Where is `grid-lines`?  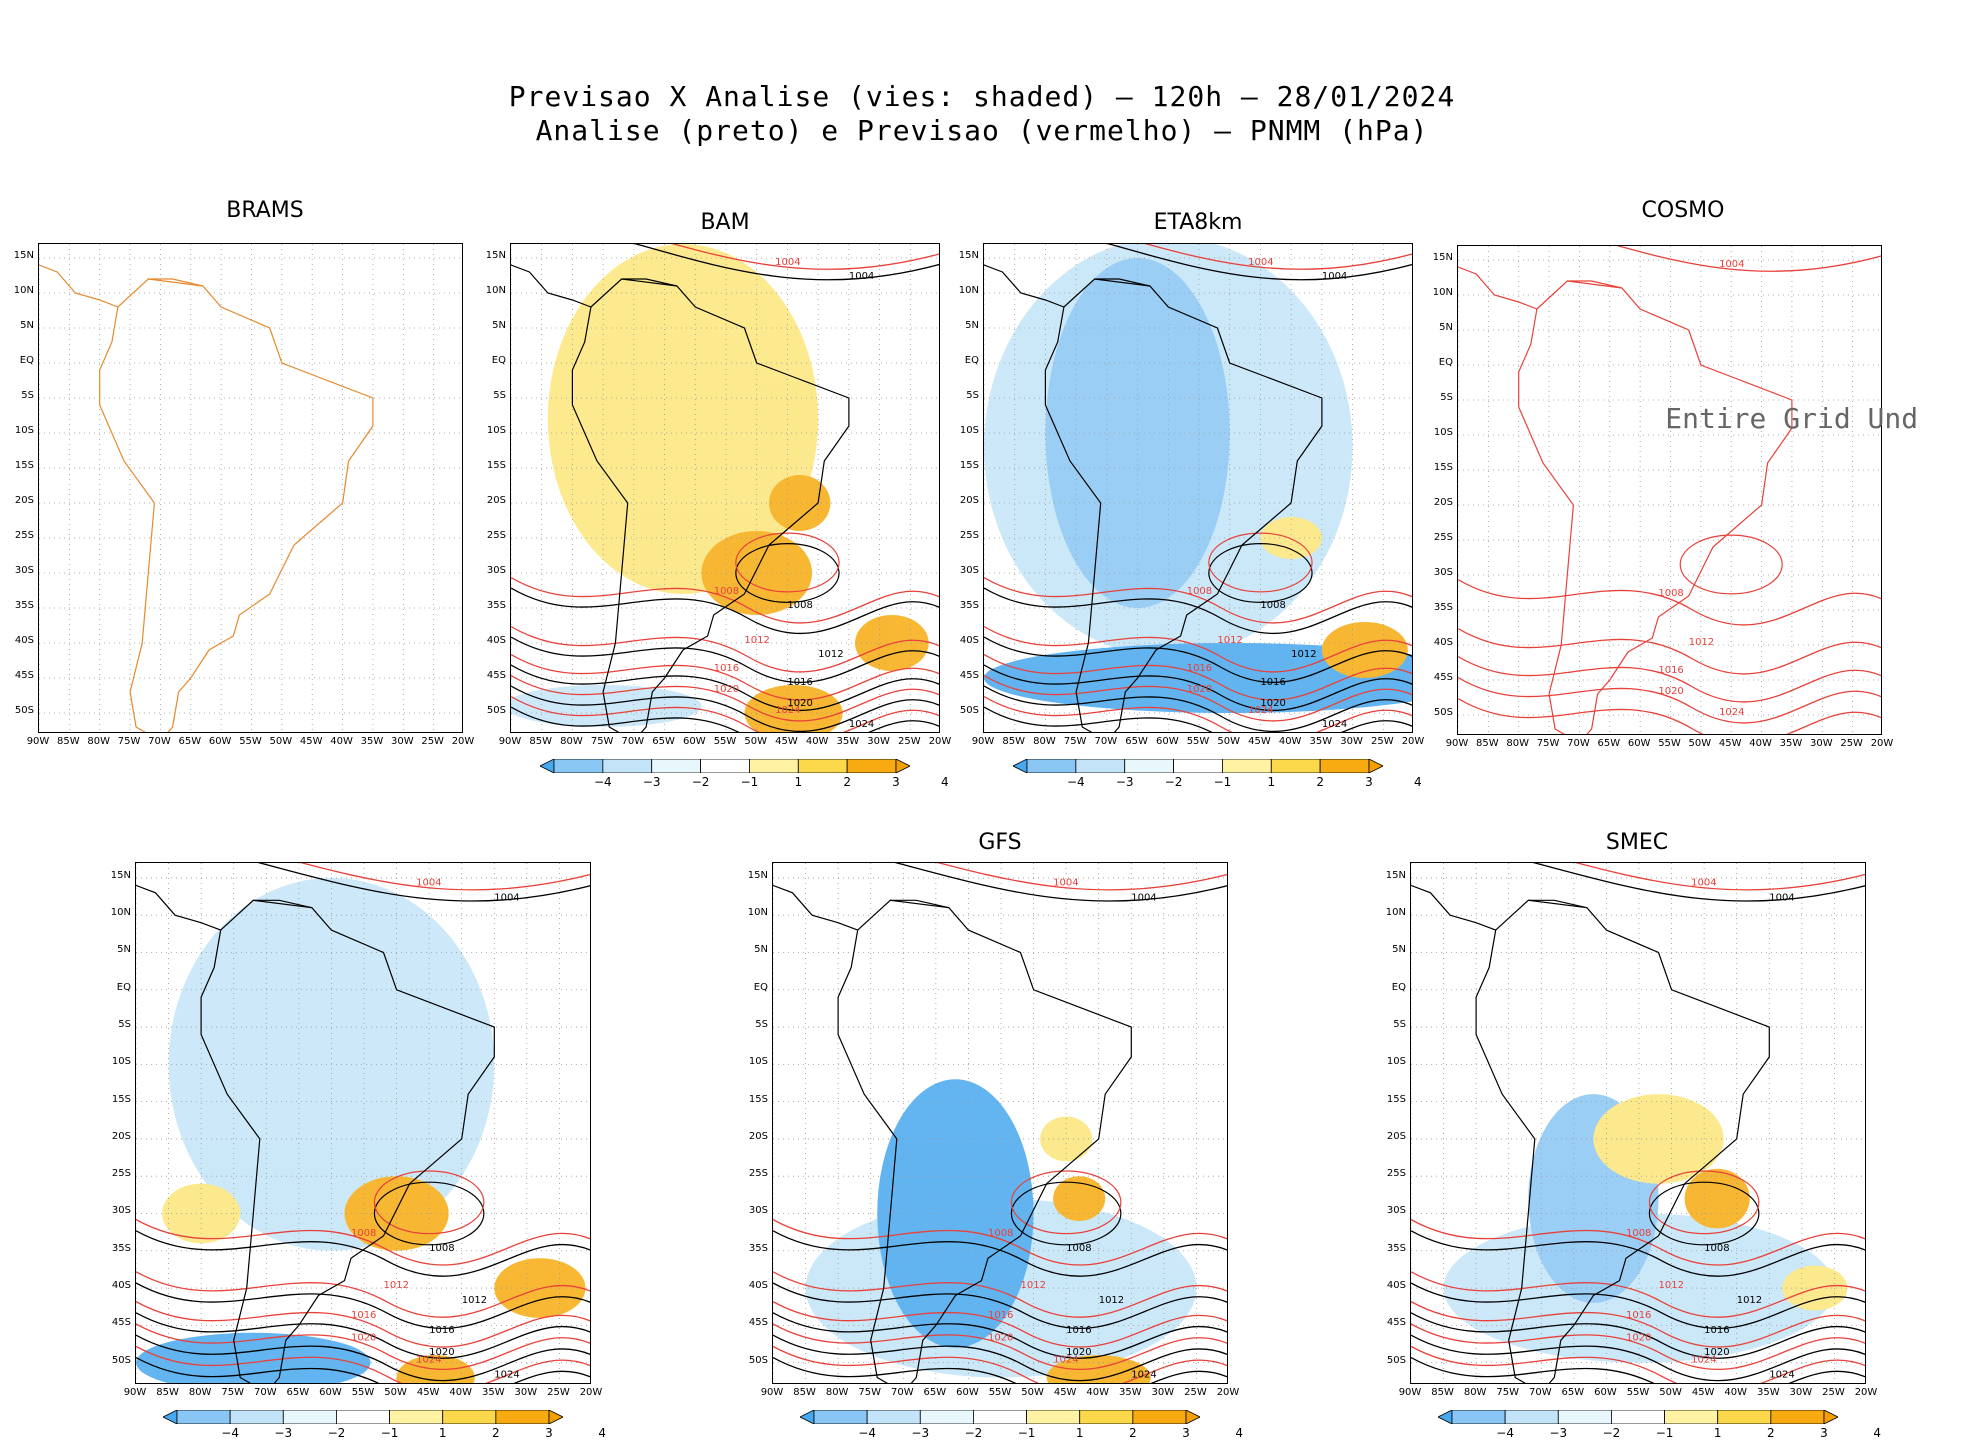 grid-lines is located at coordinates (250, 488).